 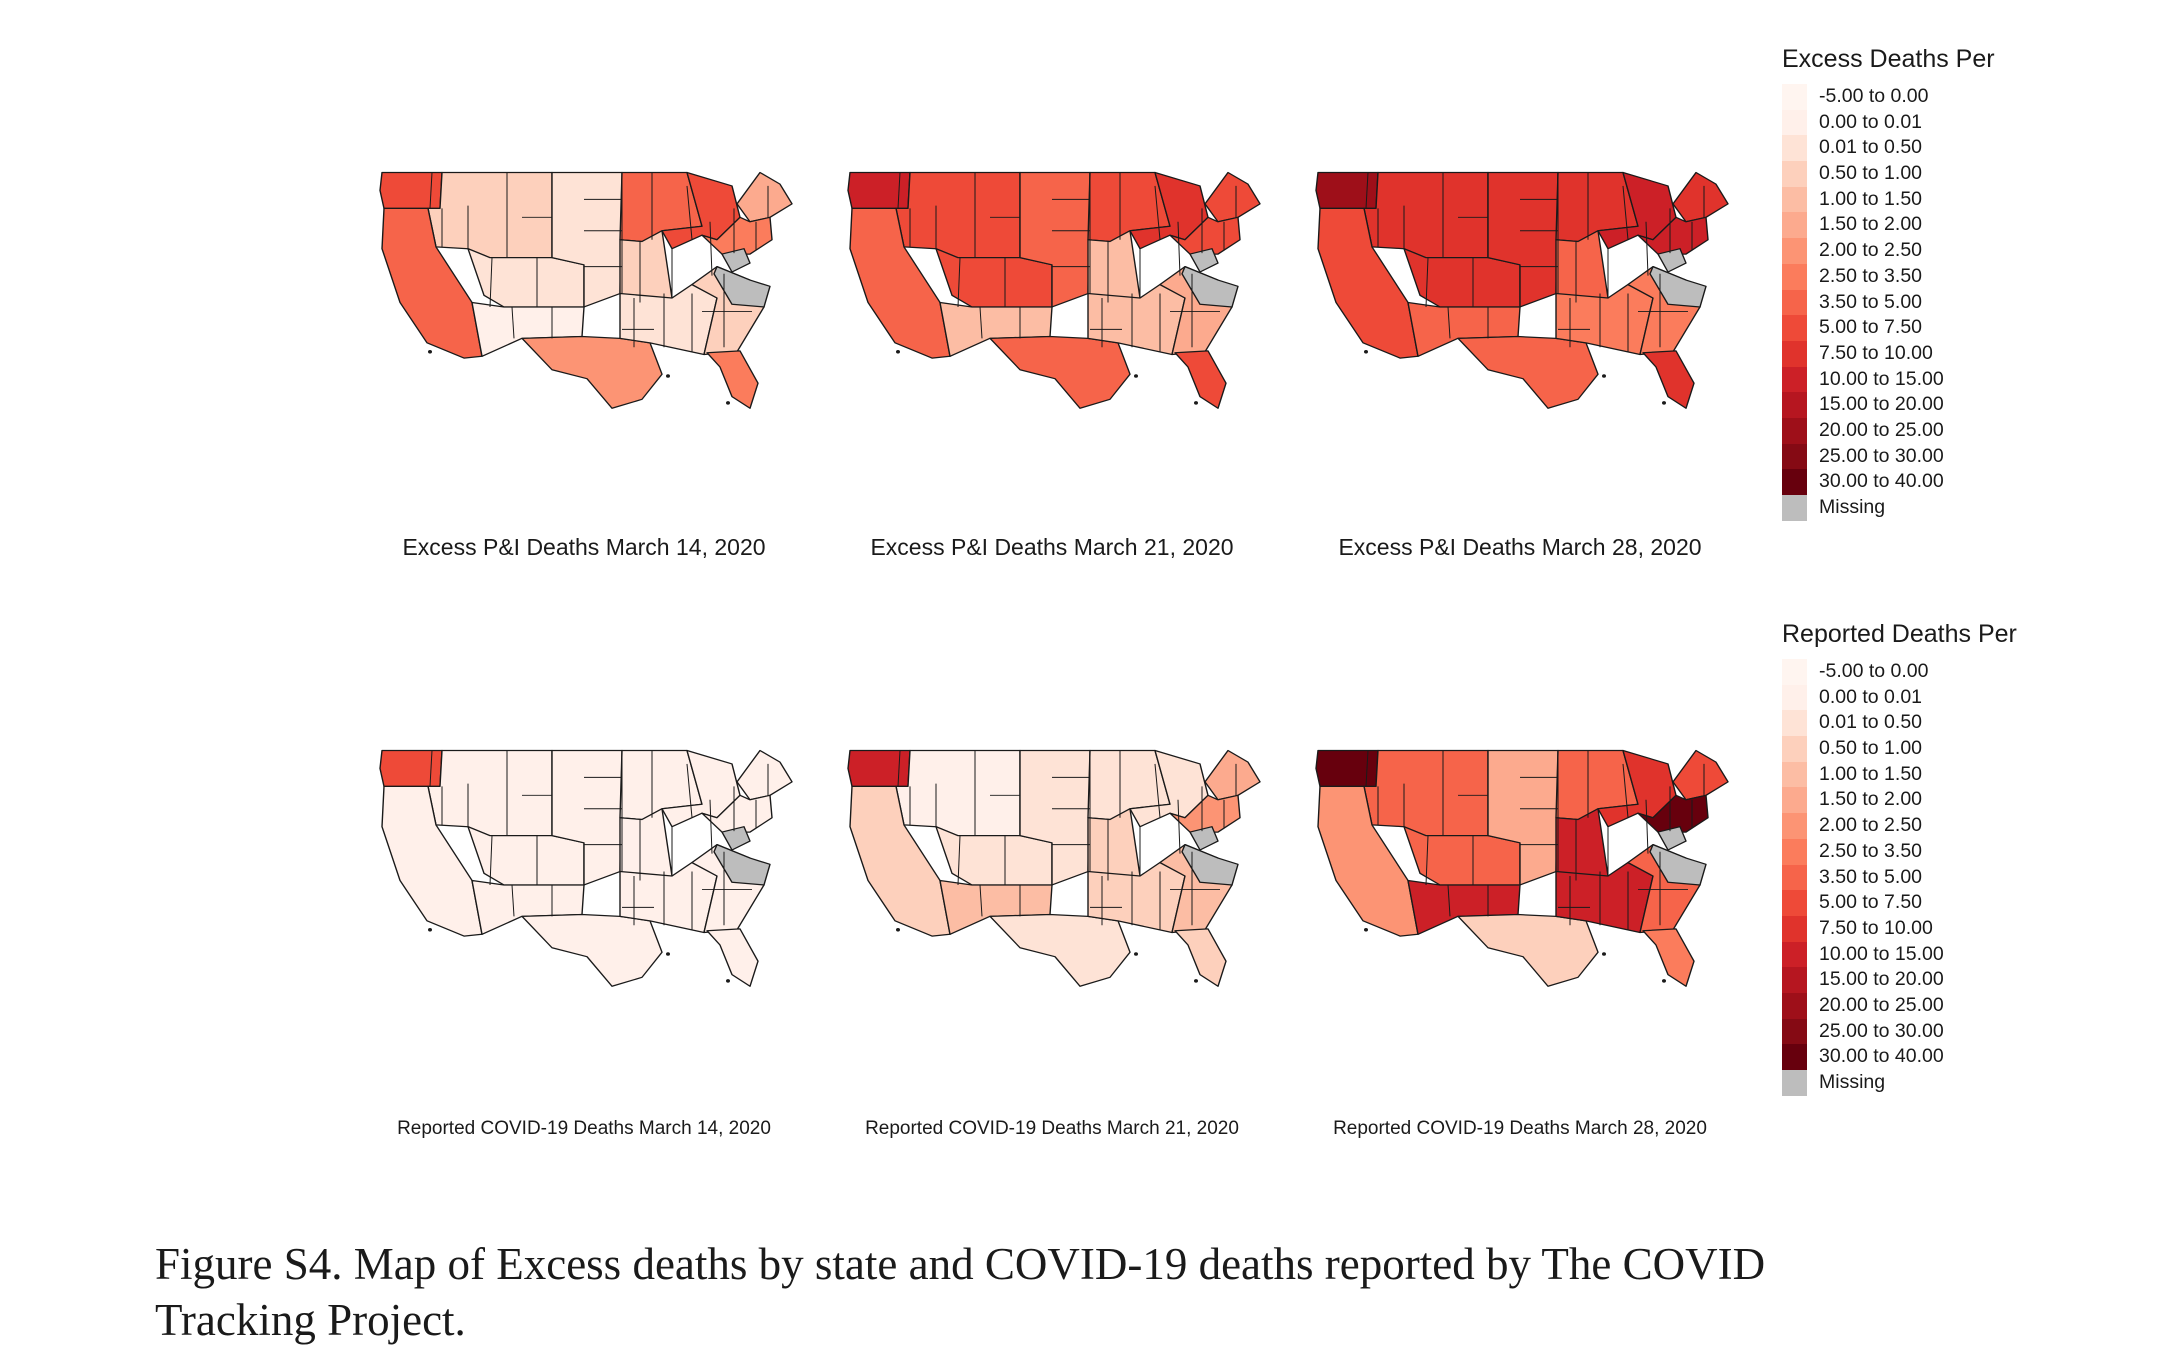 I want to click on legend-row: 3.50 to 5.00, so click(x=1902, y=877).